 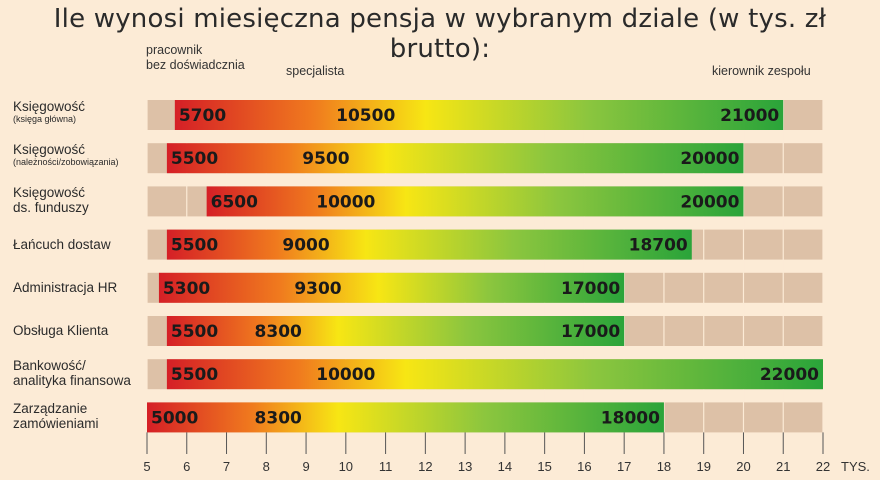 I want to click on header-entry-level-line1: pracownik, so click(x=174, y=50).